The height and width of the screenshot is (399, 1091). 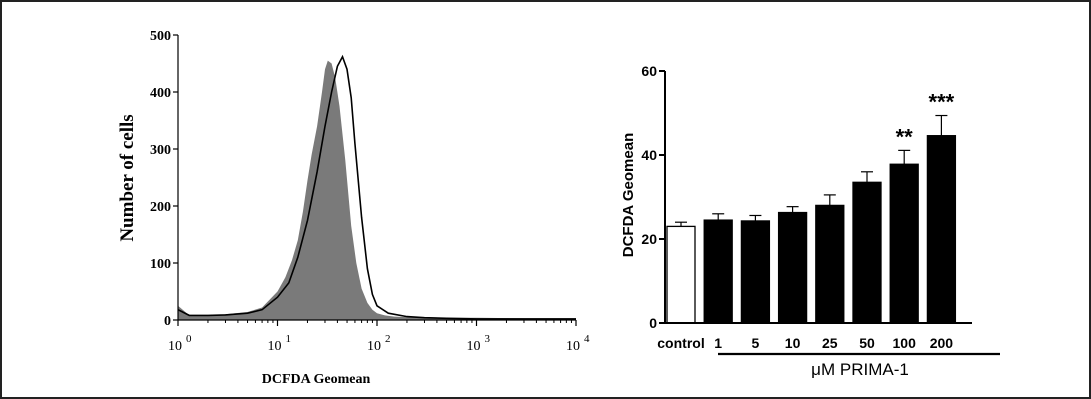 What do you see at coordinates (830, 343) in the screenshot?
I see `category-label: 25` at bounding box center [830, 343].